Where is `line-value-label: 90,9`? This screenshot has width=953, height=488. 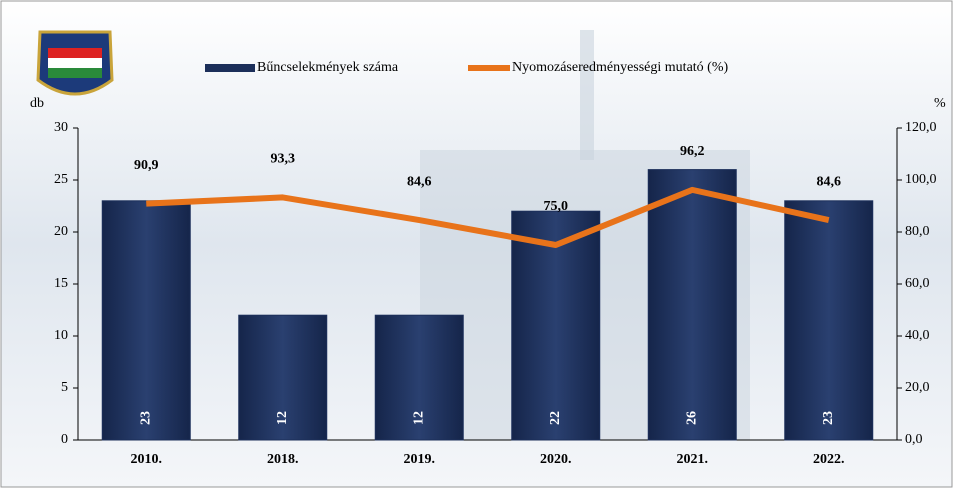 line-value-label: 90,9 is located at coordinates (146, 165).